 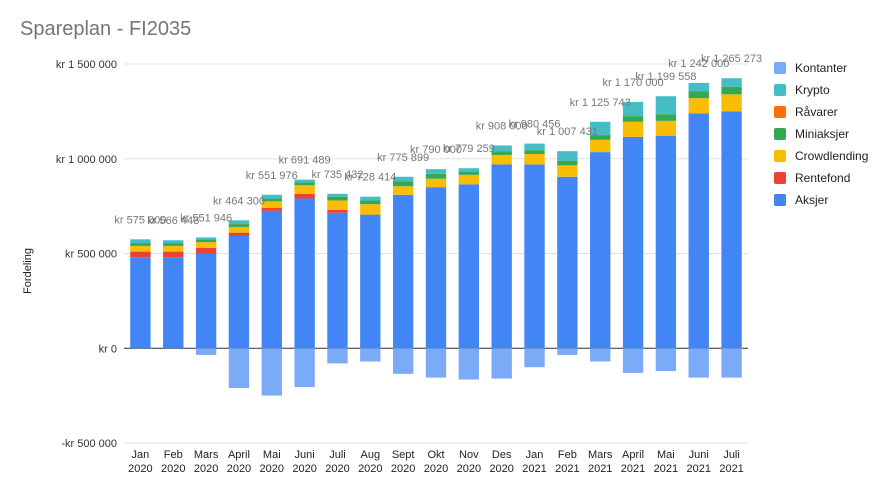 What do you see at coordinates (698, 64) in the screenshot?
I see `data-label: kr 1 242 000` at bounding box center [698, 64].